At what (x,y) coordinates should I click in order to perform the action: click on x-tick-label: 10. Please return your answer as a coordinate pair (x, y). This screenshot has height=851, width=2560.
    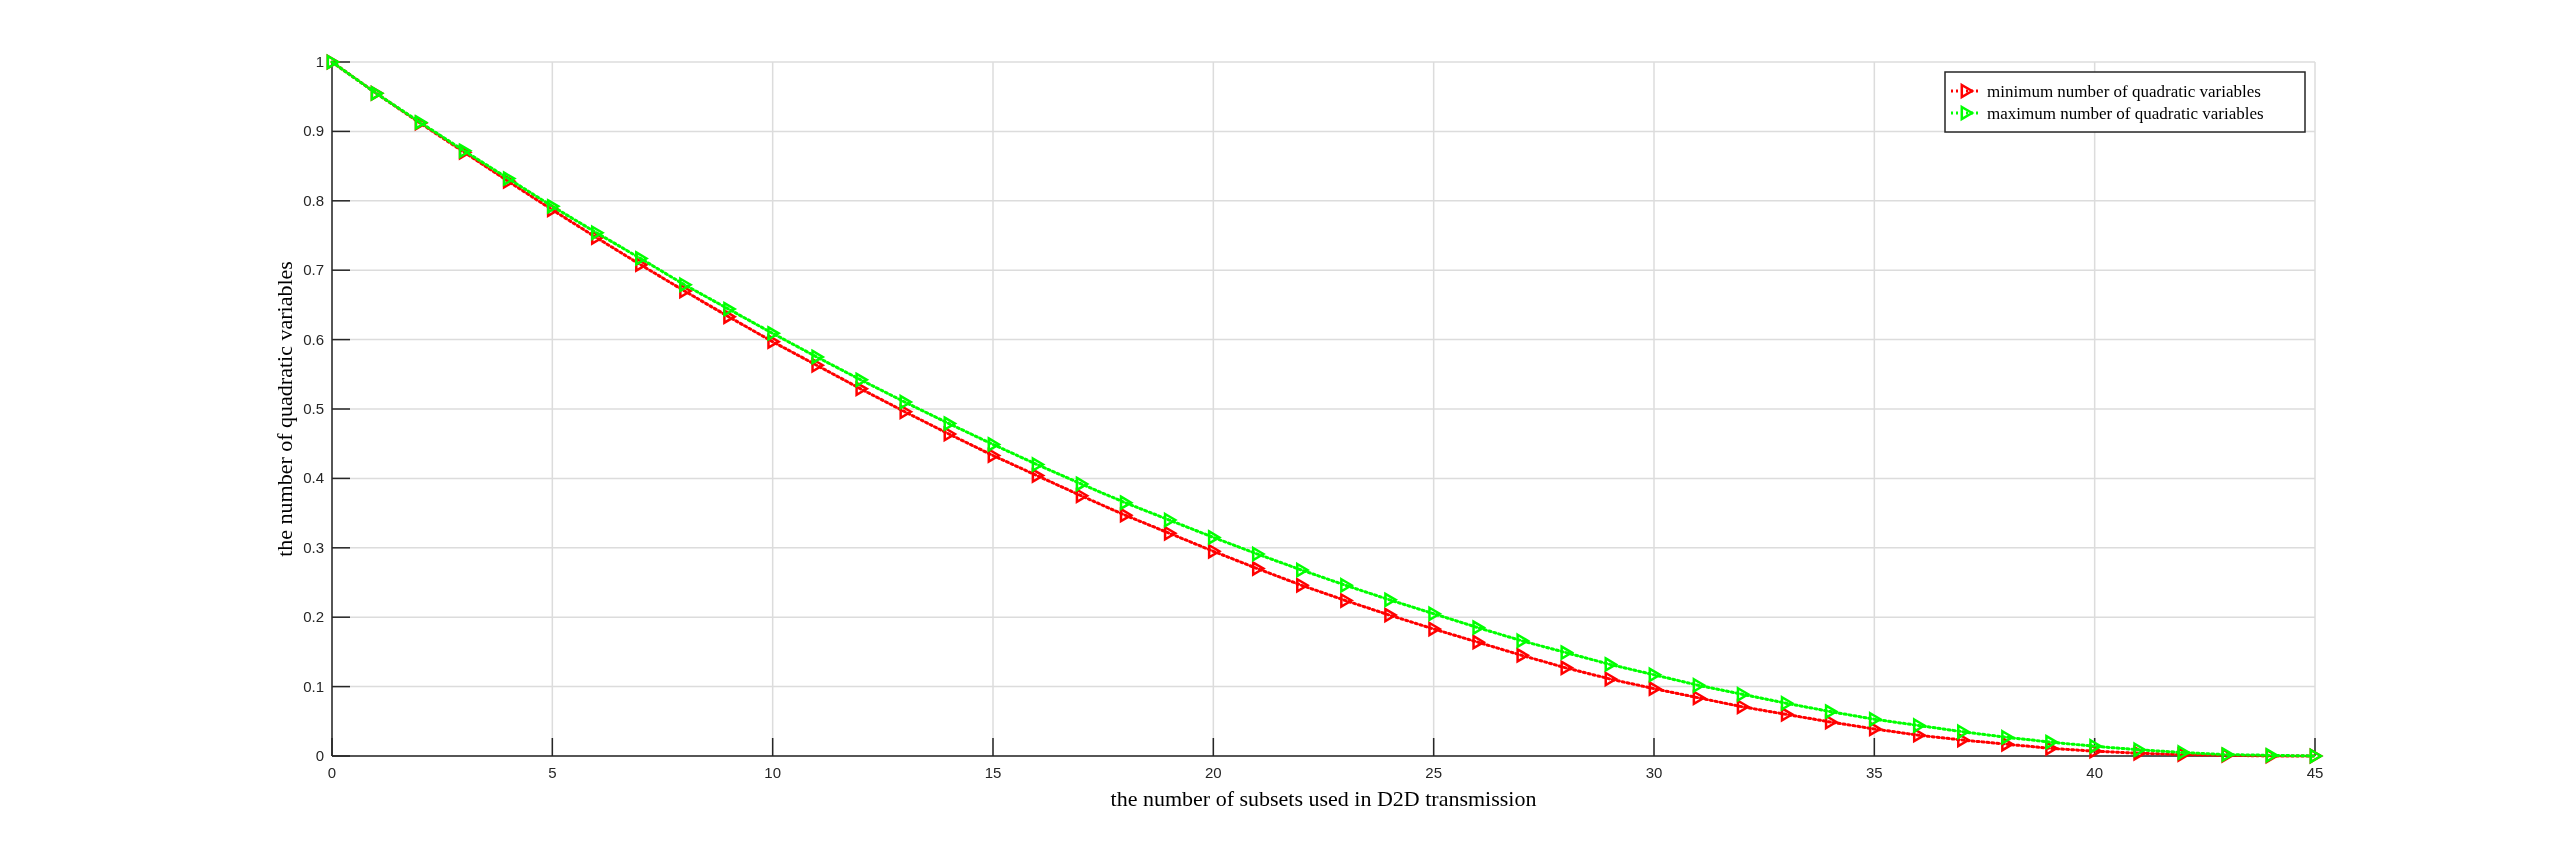
    Looking at the image, I should click on (773, 772).